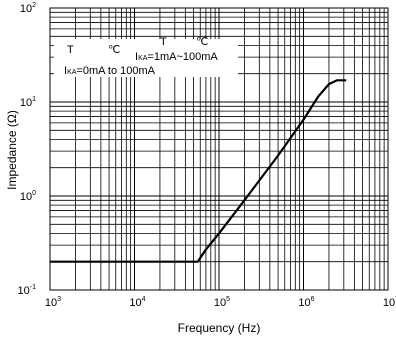 Image resolution: width=396 pixels, height=340 pixels. I want to click on annotation-t2: T, so click(163, 42).